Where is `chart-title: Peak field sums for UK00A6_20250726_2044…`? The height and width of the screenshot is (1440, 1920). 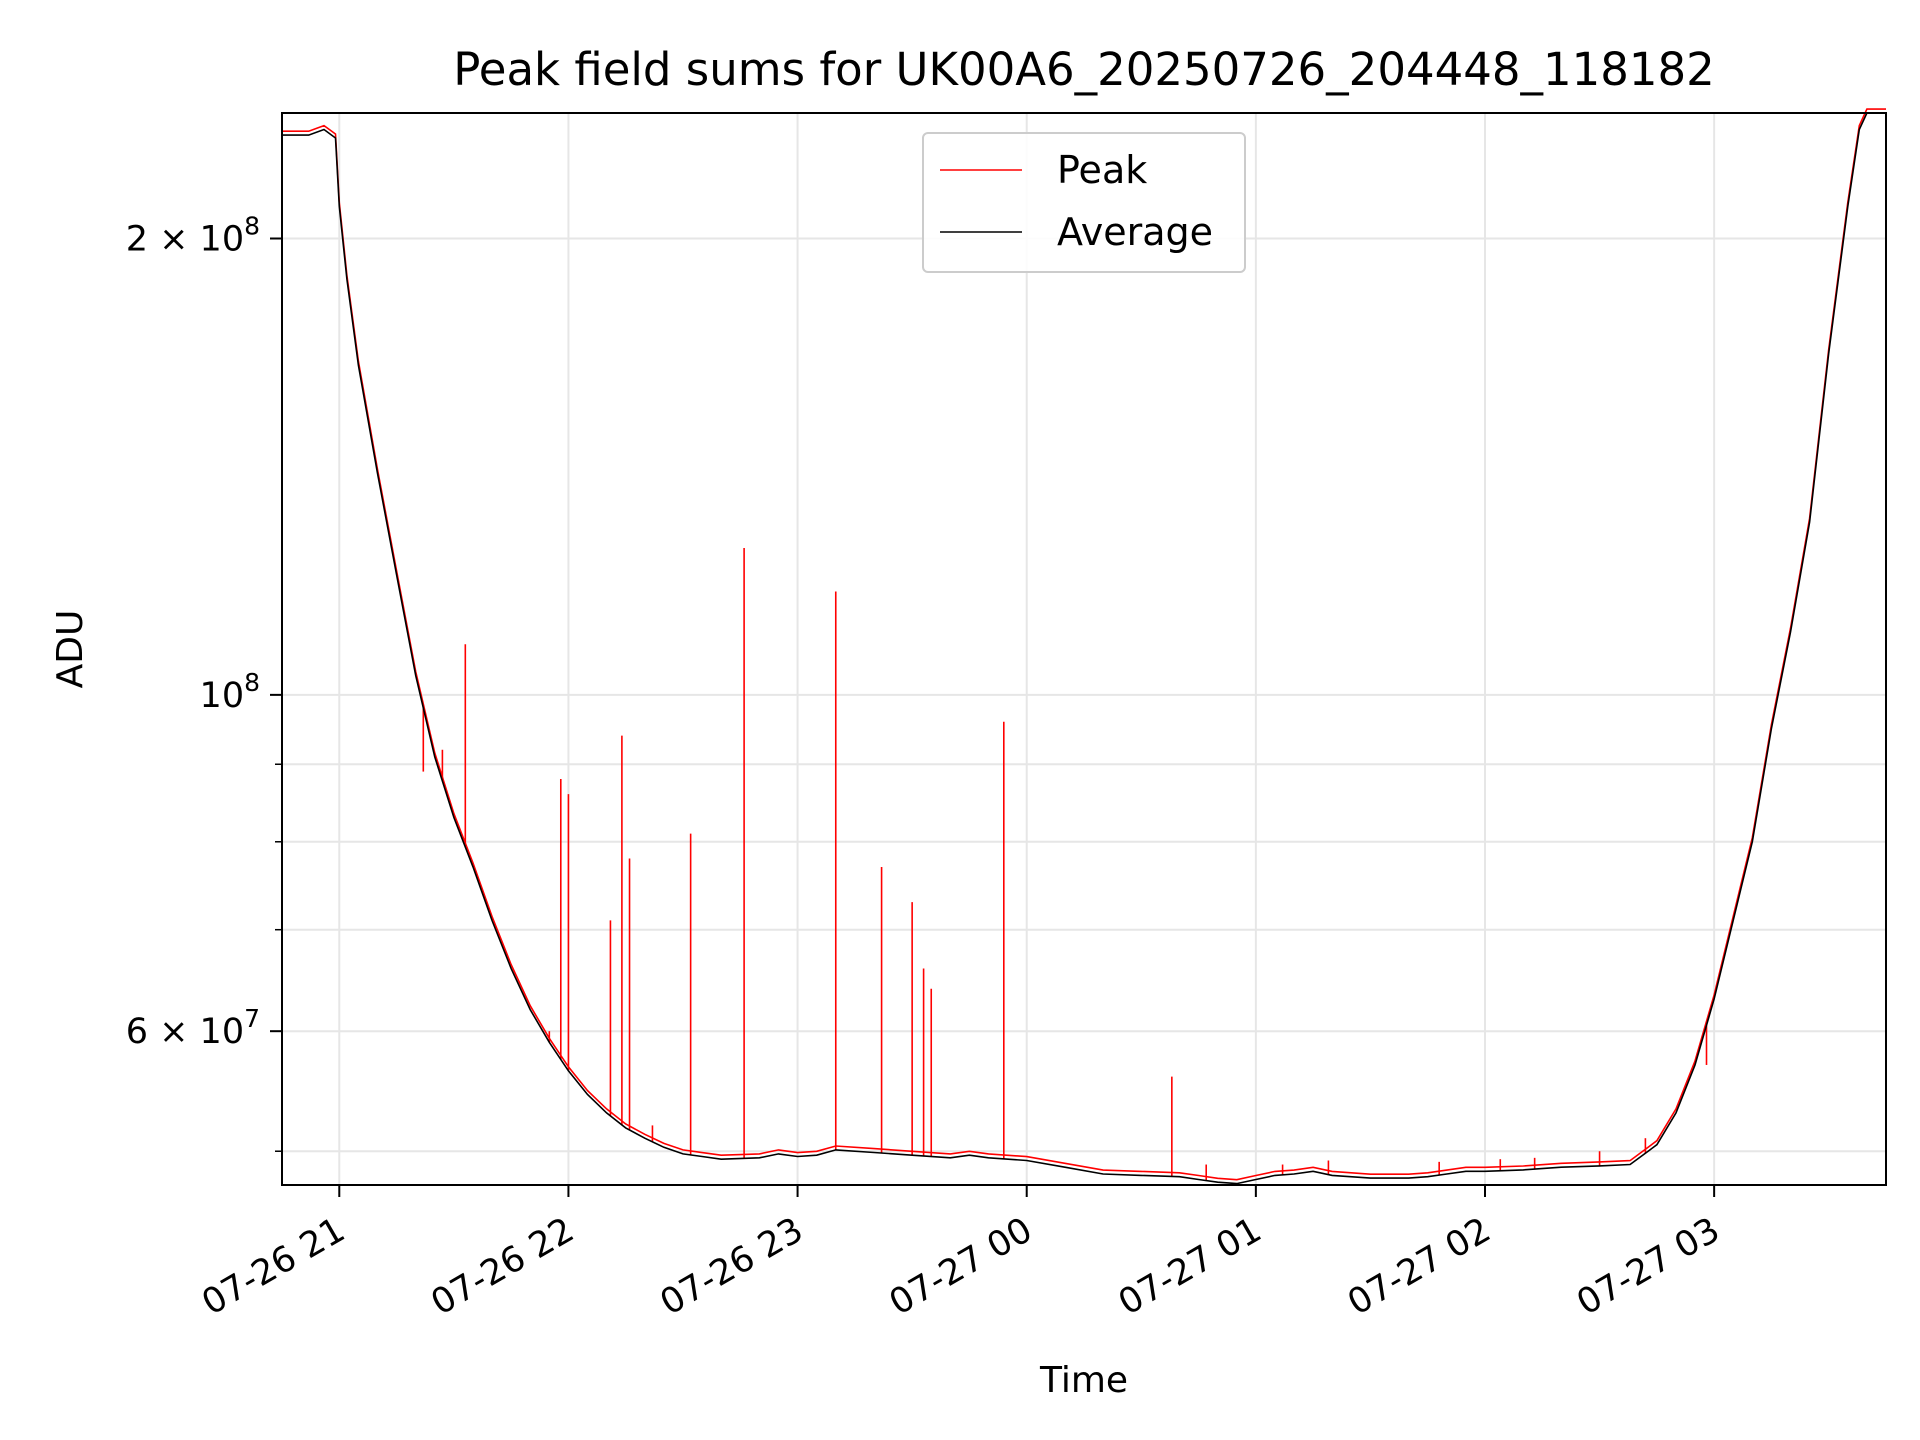
chart-title: Peak field sums for UK00A6_20250726_2044… is located at coordinates (1084, 69).